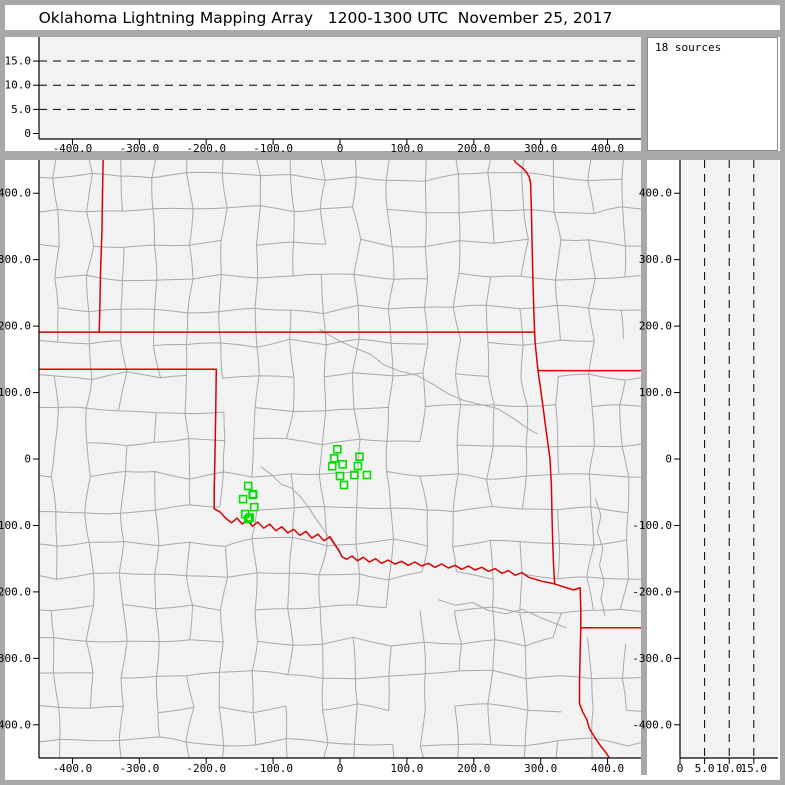 The image size is (785, 785). I want to click on ew-y-axis: 15.0 10.0 5.0 0, so click(22, 97).